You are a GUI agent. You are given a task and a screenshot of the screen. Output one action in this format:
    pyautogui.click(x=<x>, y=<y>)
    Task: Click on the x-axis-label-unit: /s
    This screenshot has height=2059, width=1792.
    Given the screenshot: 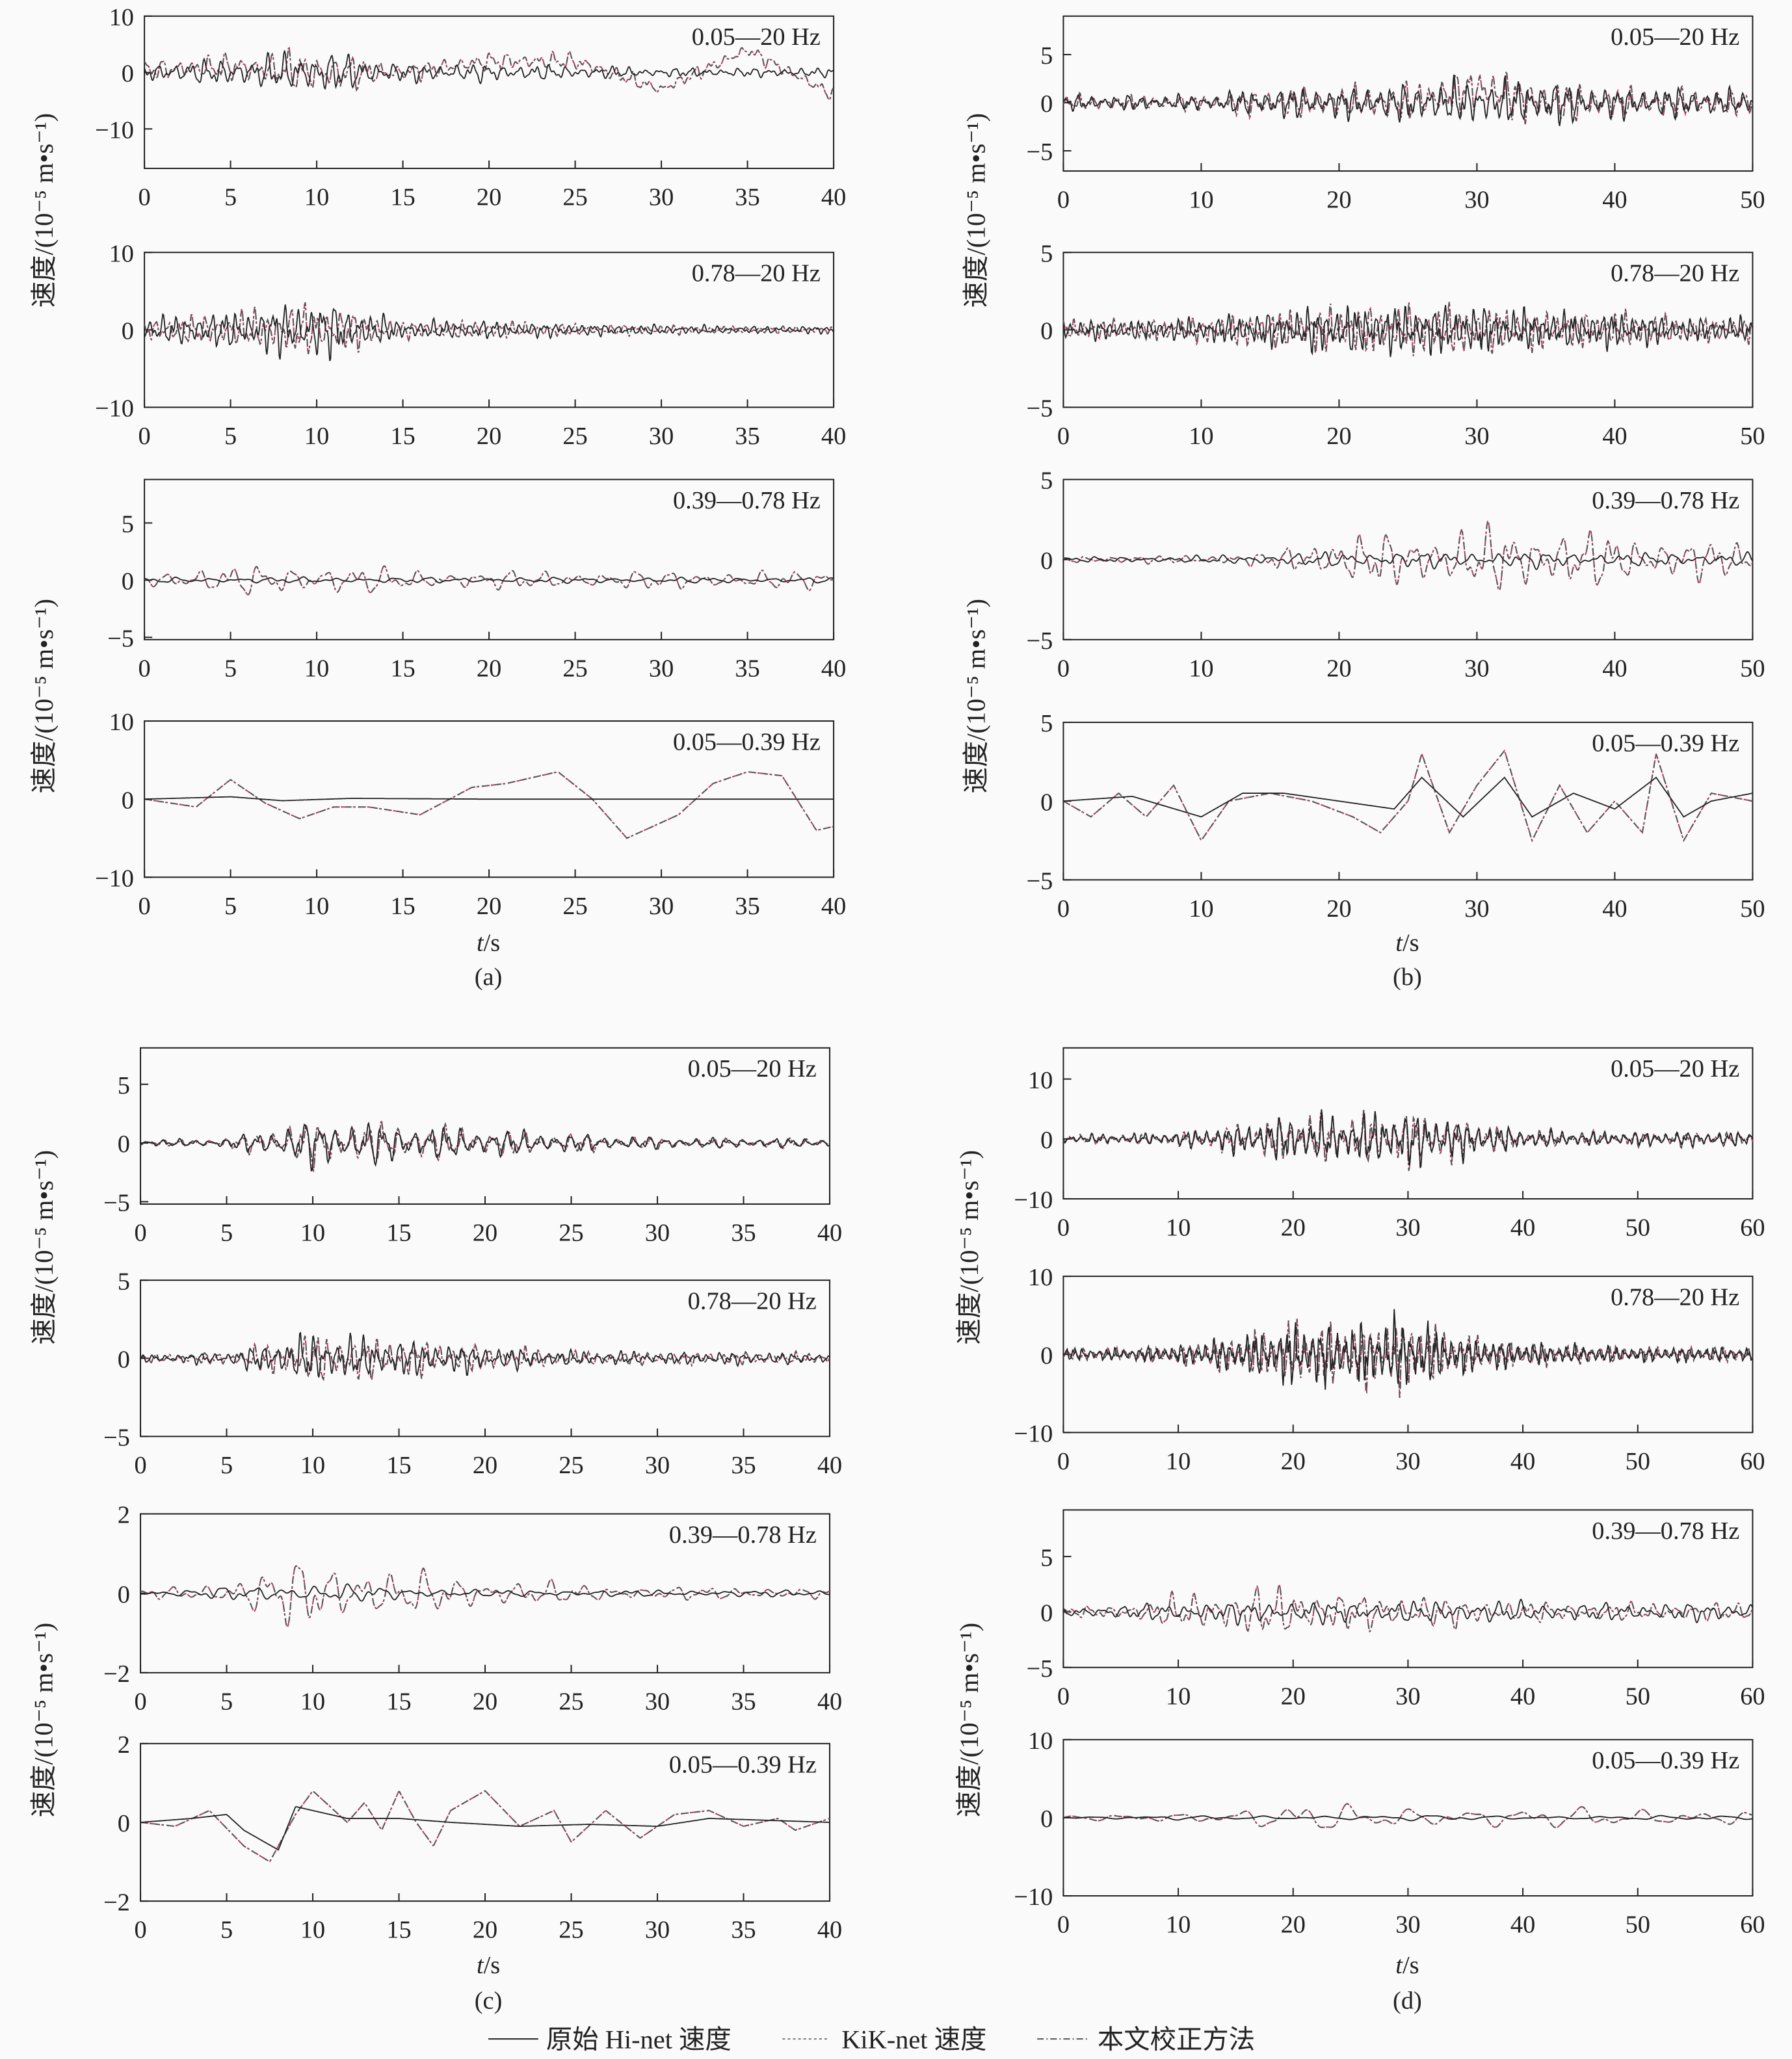 What is the action you would take?
    pyautogui.click(x=492, y=1965)
    